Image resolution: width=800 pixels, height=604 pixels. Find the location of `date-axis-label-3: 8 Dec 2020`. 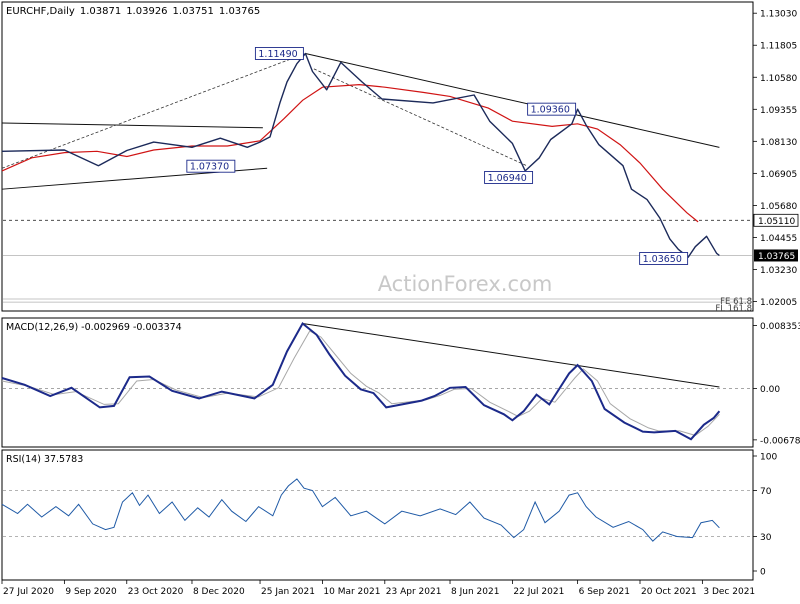

date-axis-label-3: 8 Dec 2020 is located at coordinates (219, 592).